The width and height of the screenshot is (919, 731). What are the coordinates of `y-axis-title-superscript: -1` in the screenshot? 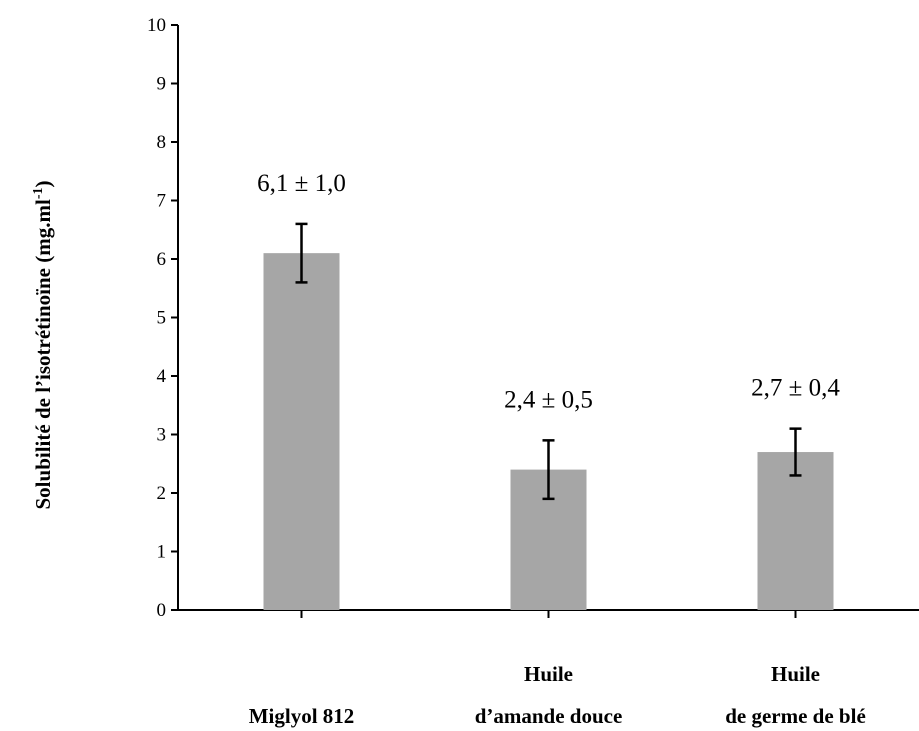 It's located at (38, 194).